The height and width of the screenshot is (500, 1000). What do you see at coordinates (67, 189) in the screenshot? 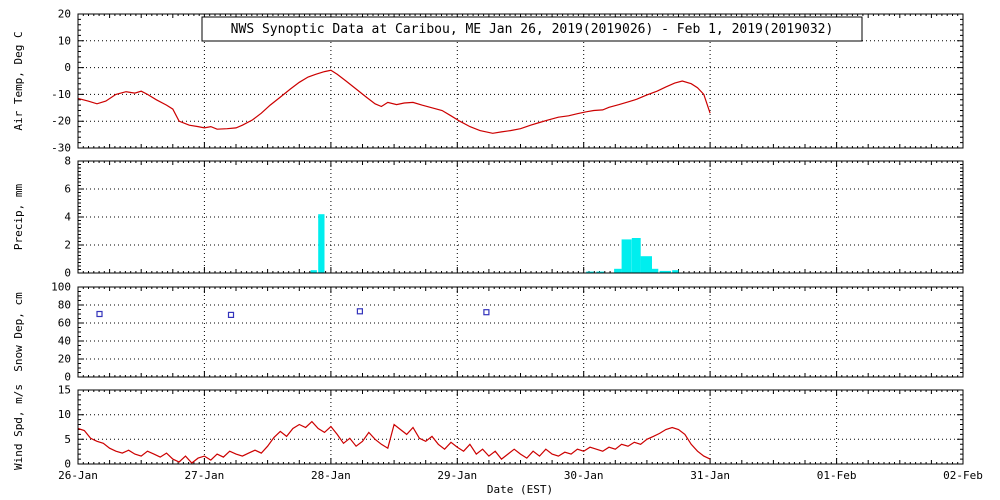
I see `y-tick-label: 6` at bounding box center [67, 189].